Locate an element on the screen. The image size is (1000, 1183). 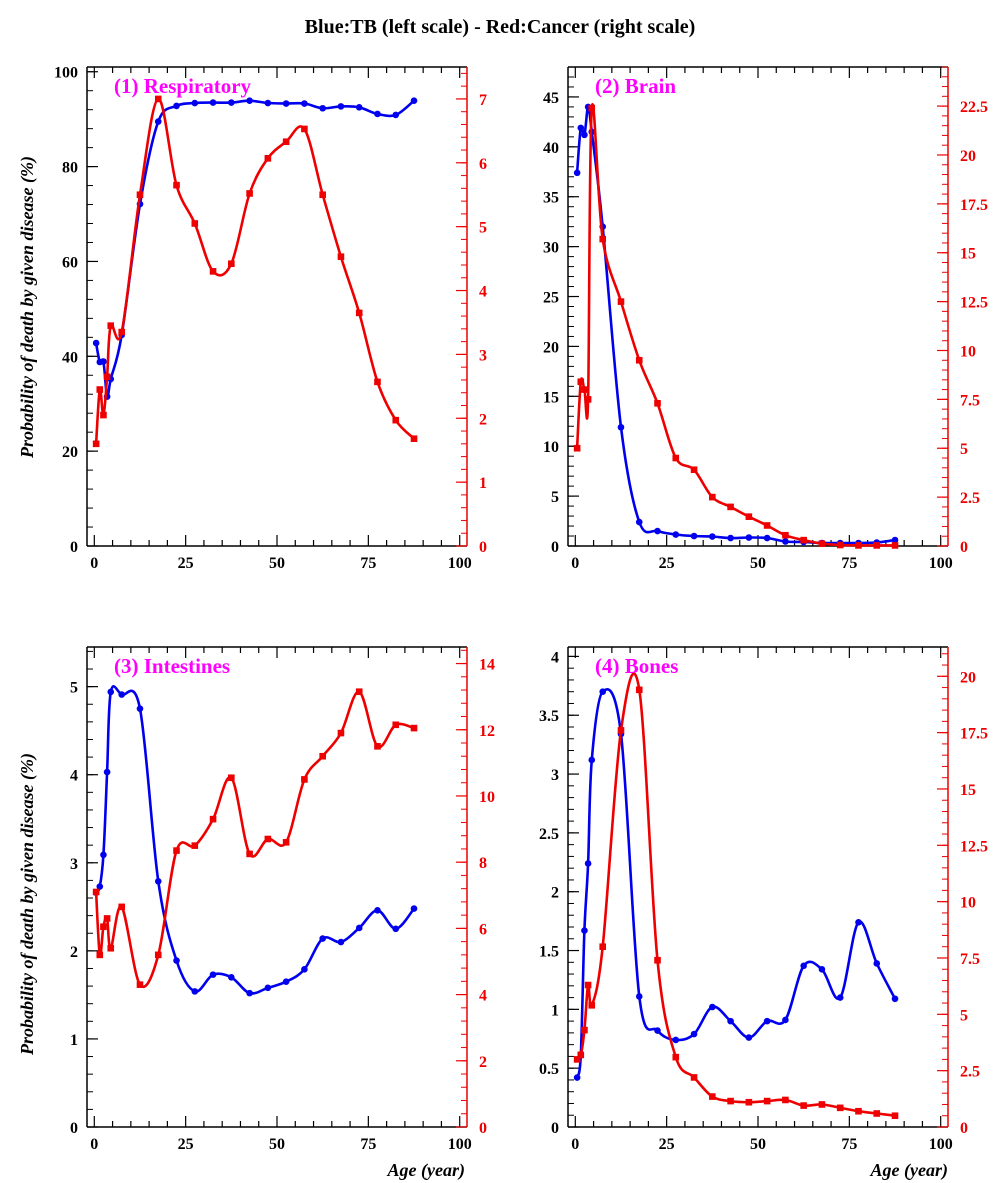
right-y-tick-label: 22.5 is located at coordinates (974, 107).